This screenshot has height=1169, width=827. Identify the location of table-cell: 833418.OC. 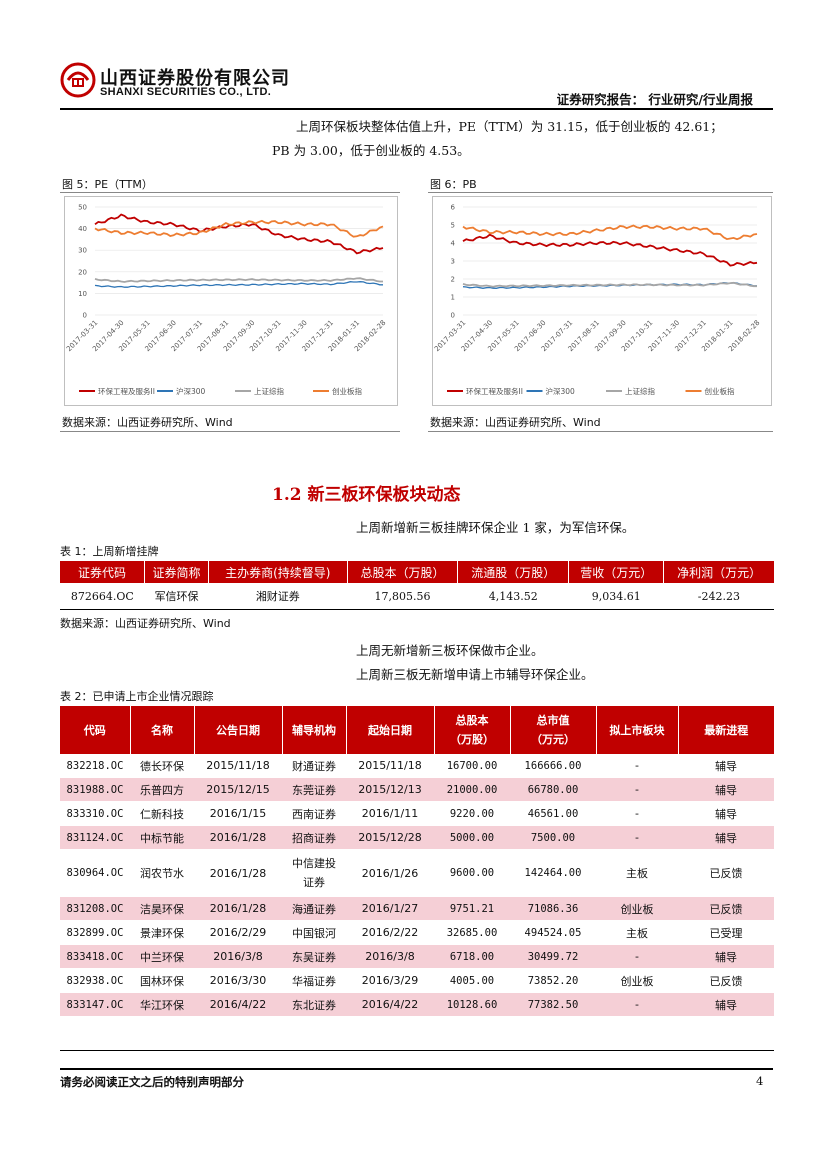
(95, 956).